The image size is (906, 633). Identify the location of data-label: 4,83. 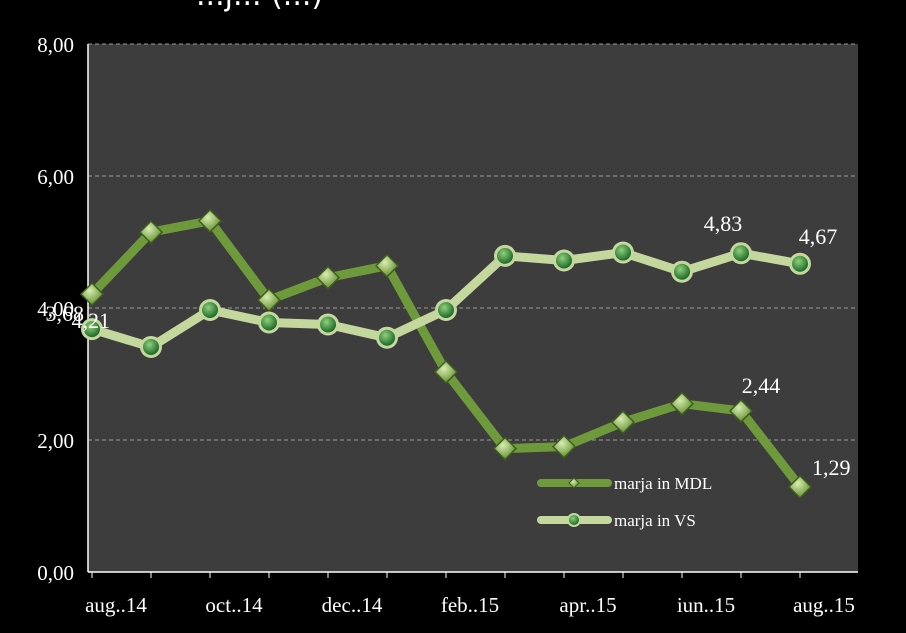
(723, 223).